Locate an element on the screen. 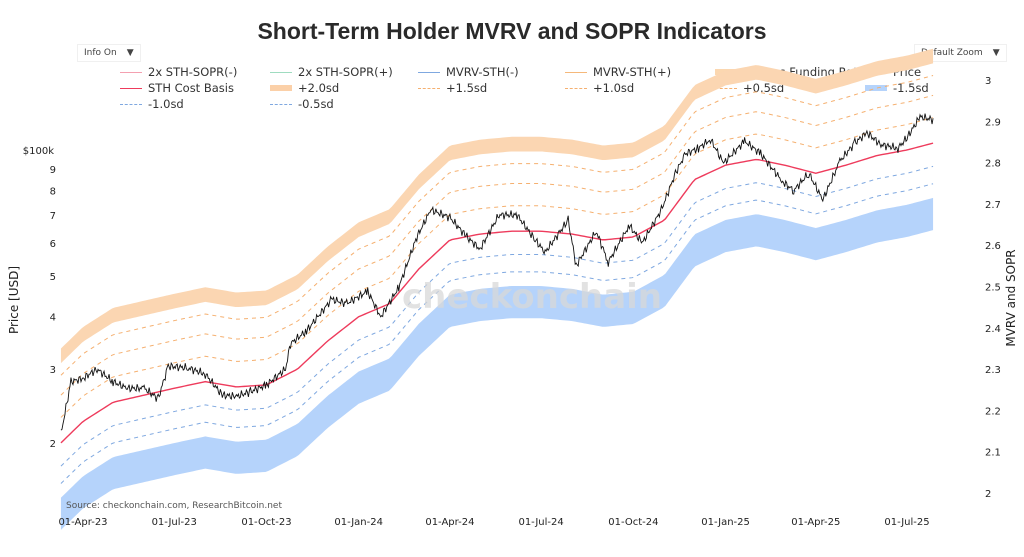  legend-item: 2x STH-SOPR(-) is located at coordinates (178, 72).